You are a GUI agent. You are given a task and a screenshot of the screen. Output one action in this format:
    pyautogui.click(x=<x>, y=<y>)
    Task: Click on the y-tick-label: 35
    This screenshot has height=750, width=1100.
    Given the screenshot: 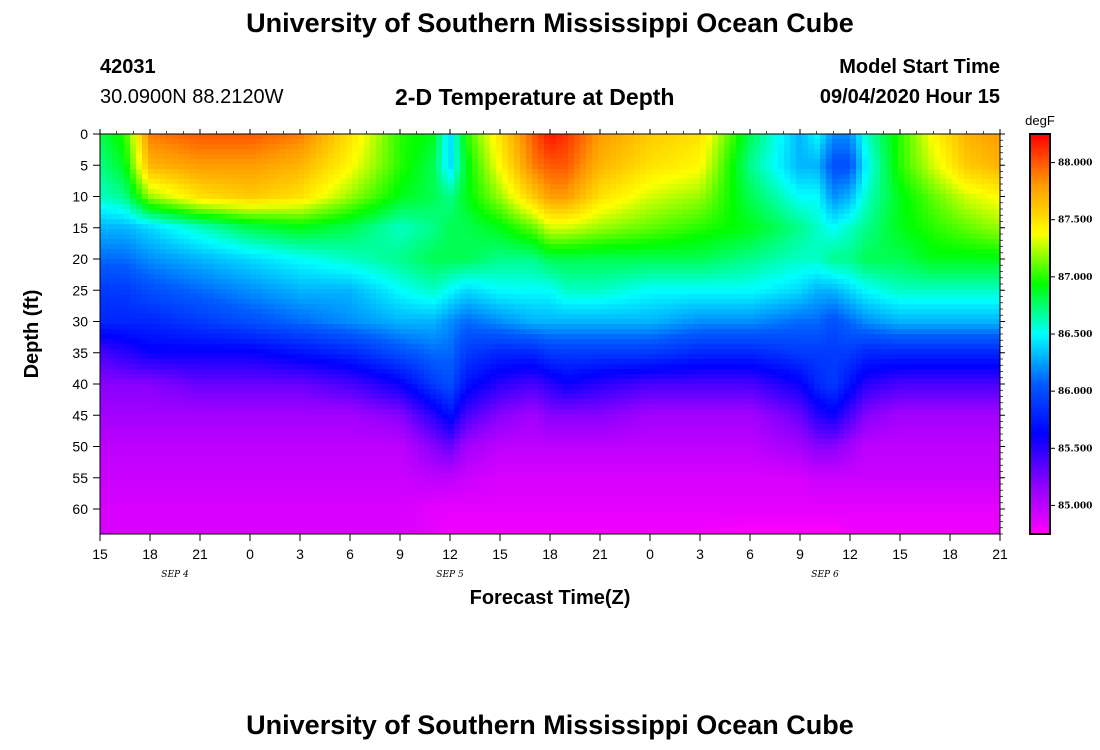 What is the action you would take?
    pyautogui.click(x=80, y=353)
    